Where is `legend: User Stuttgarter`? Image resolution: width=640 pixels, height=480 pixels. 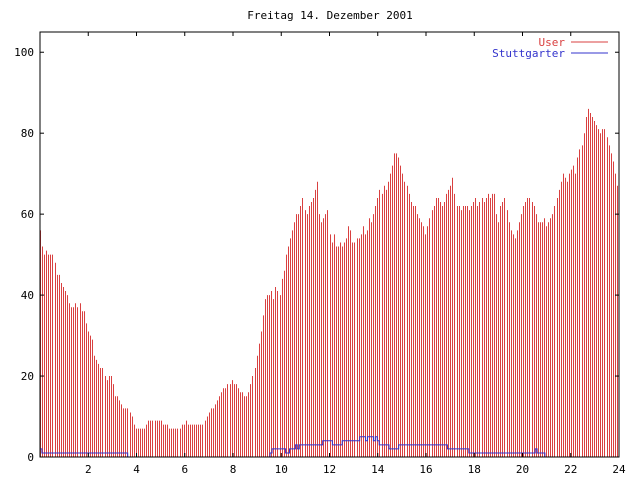
legend: User Stuttgarter is located at coordinates (550, 48).